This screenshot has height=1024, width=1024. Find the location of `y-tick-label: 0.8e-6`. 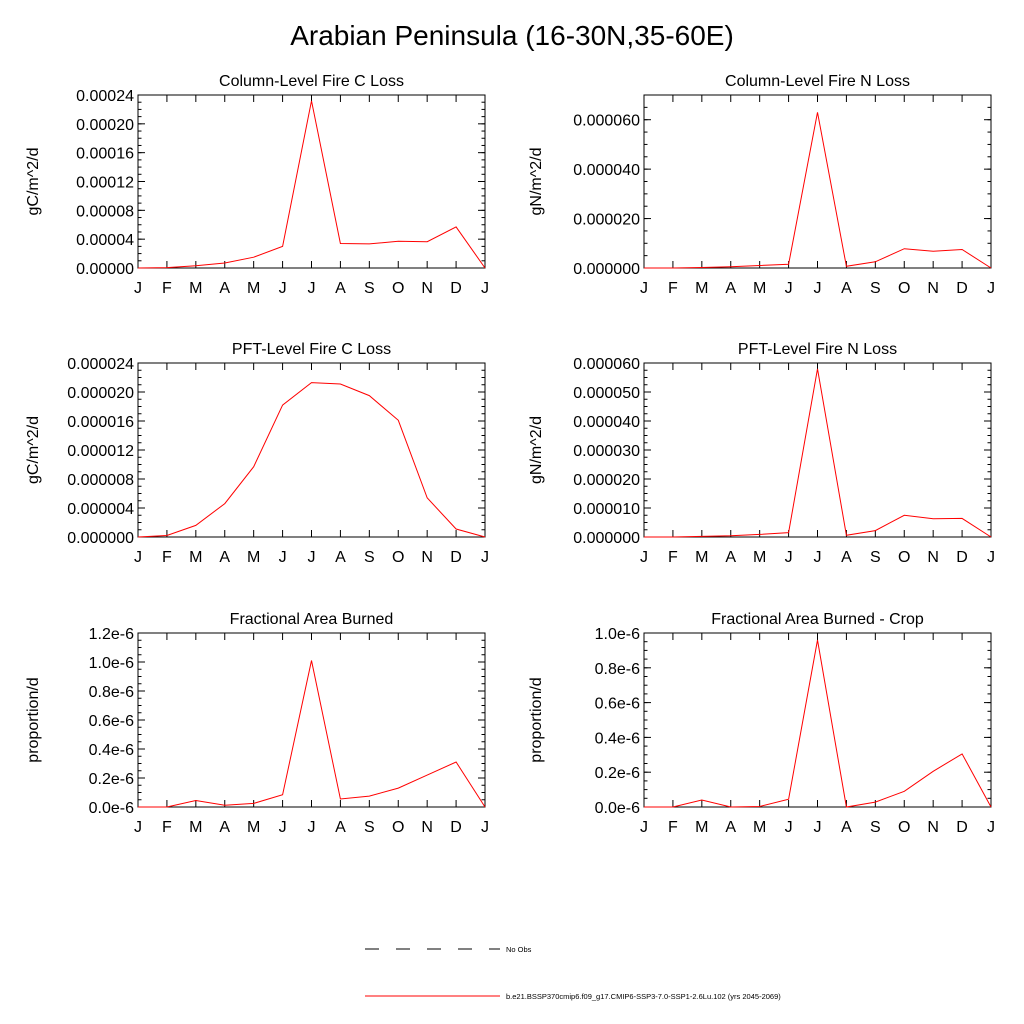

y-tick-label: 0.8e-6 is located at coordinates (111, 692).